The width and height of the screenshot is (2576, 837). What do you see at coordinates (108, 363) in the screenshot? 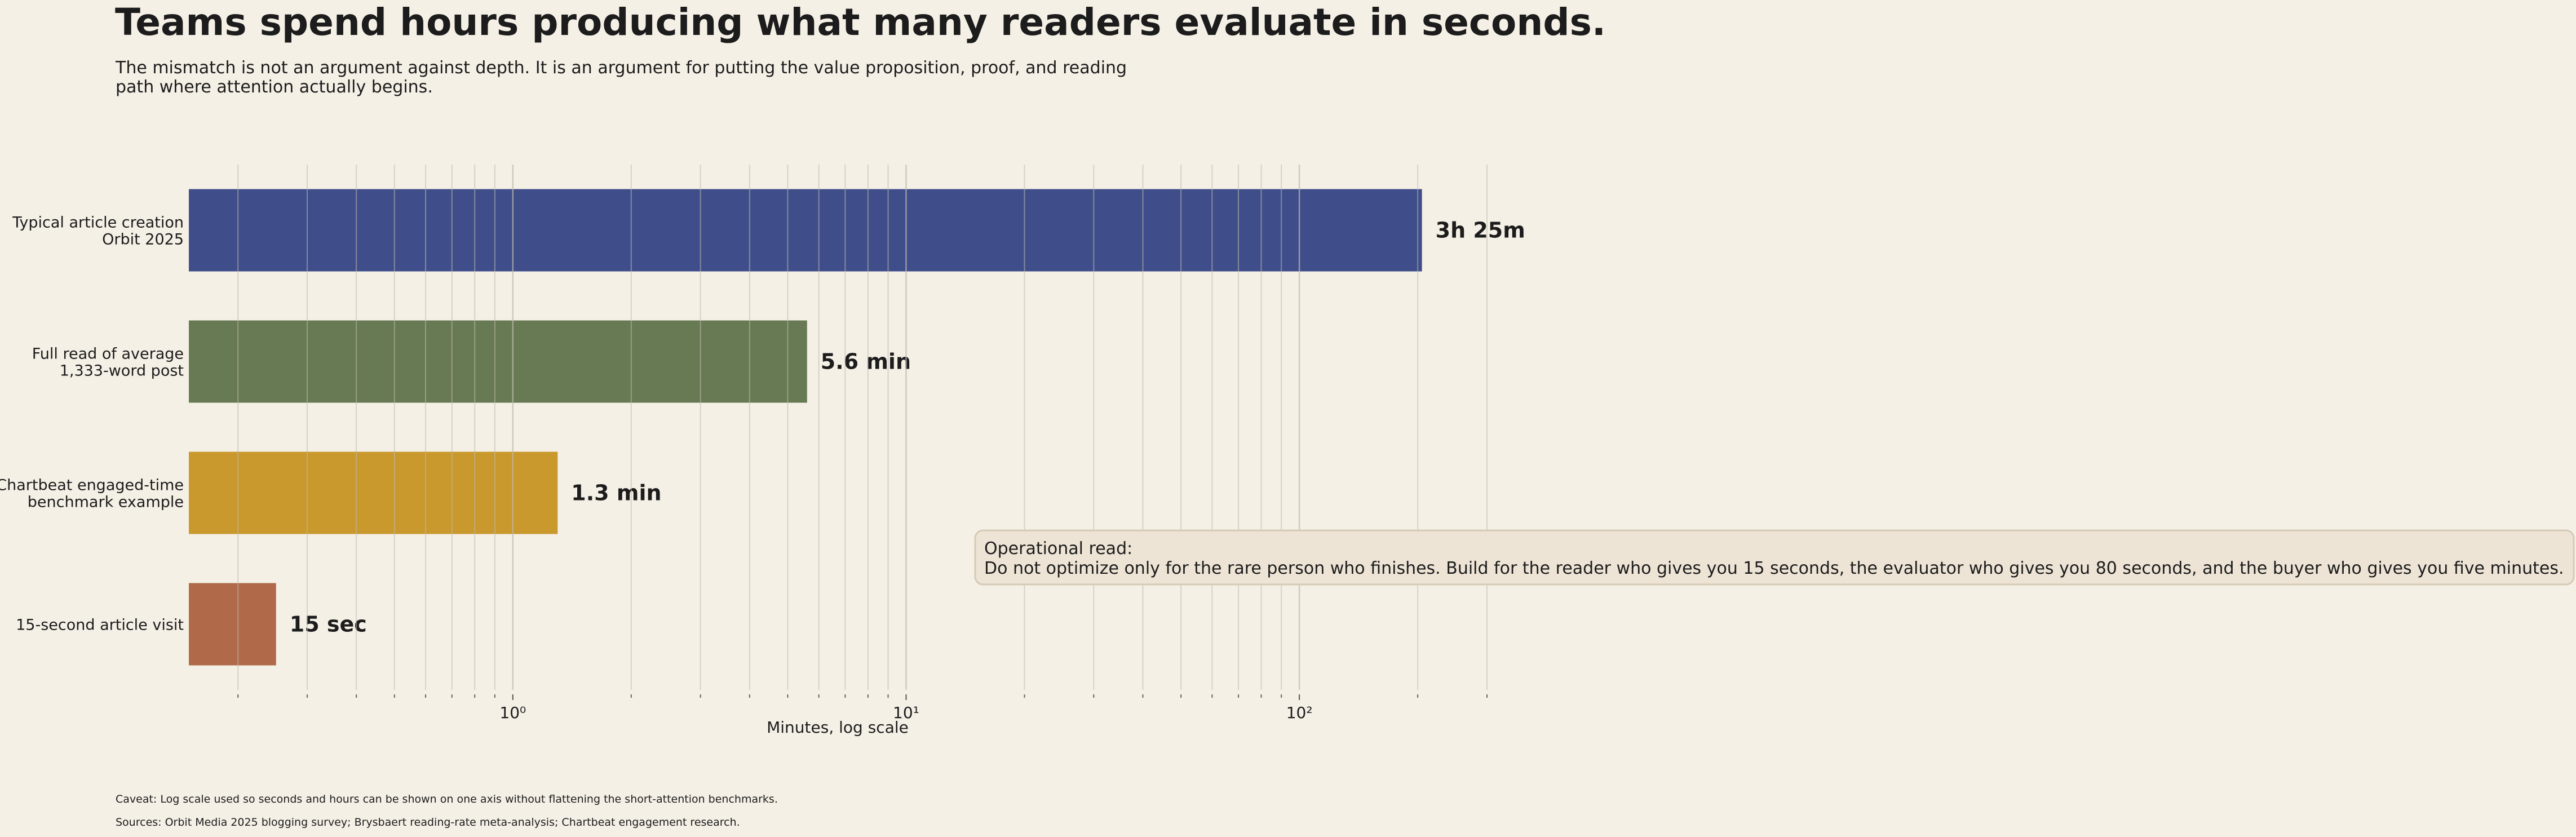
I see `category-label: Full read of average 1,333-word post` at bounding box center [108, 363].